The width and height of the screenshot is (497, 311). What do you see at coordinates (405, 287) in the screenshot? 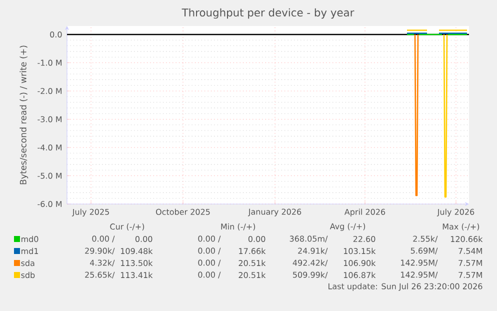
I see `text: Last update: Sun Jul 26 23:20:00 2026` at bounding box center [405, 287].